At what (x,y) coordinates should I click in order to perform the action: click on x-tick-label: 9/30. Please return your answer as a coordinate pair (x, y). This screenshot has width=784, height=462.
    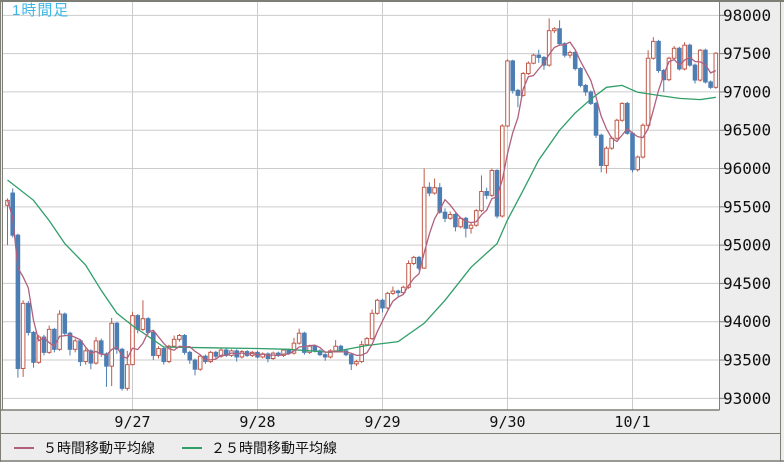
    Looking at the image, I should click on (507, 422).